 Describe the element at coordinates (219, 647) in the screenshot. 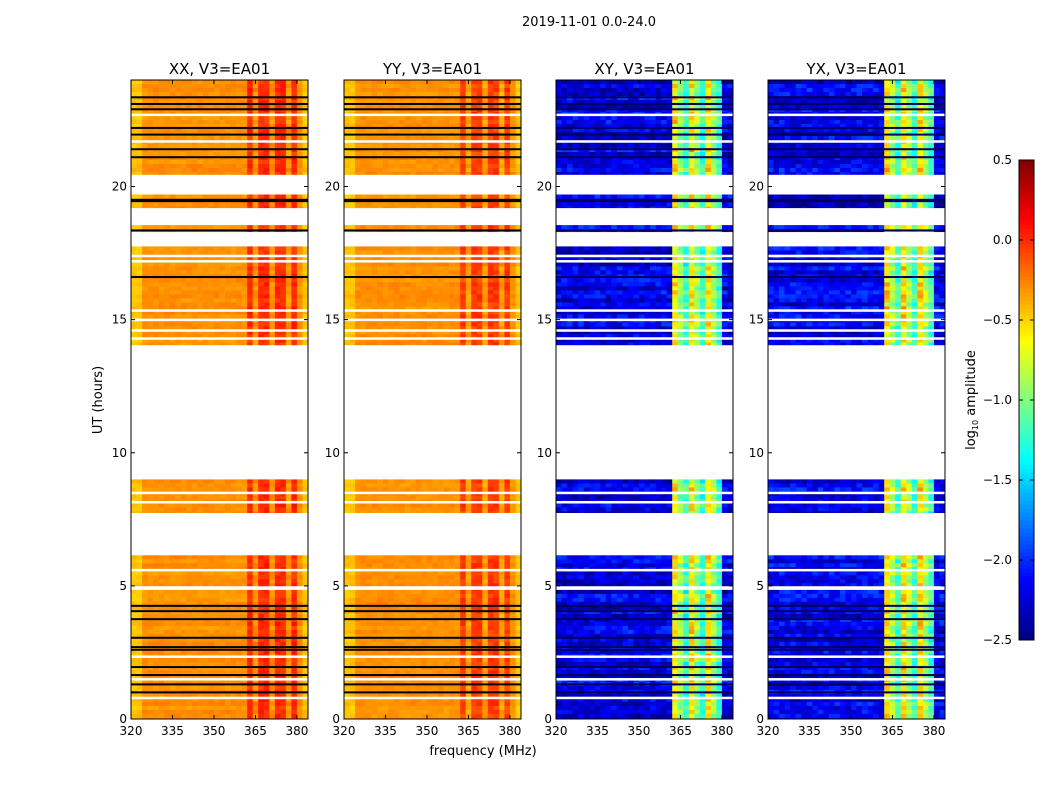

I see `flagged-line` at that location.